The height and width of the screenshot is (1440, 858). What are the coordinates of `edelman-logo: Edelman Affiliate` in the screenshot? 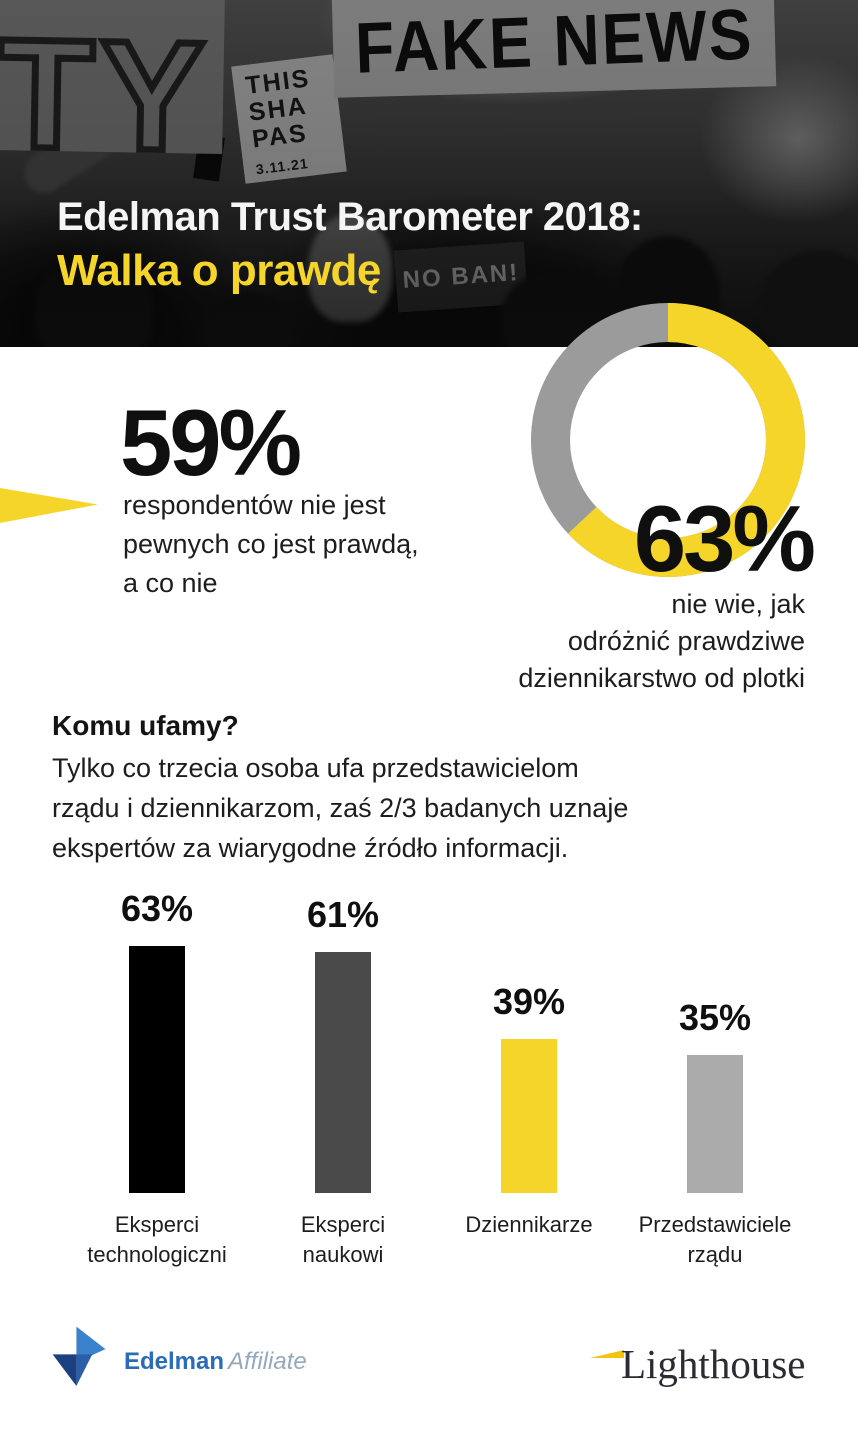 It's located at (220, 1360).